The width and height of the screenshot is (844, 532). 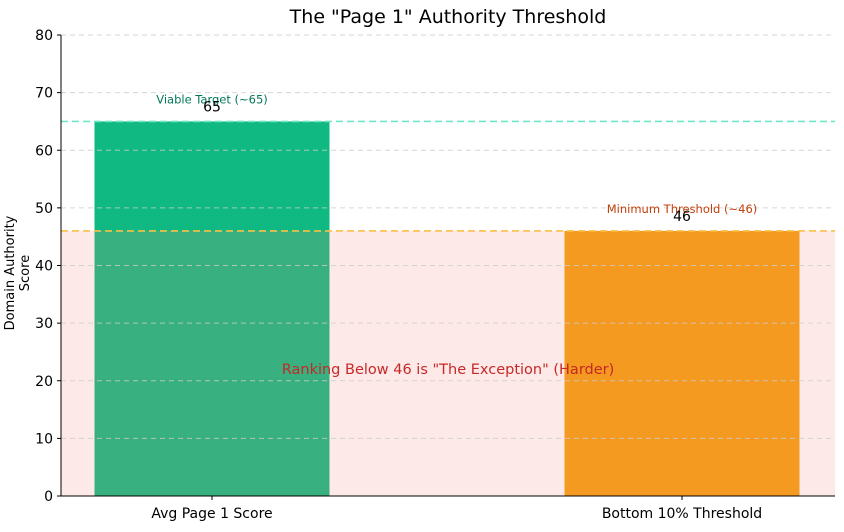 What do you see at coordinates (682, 514) in the screenshot?
I see `x-tick-label: Bottom 10% Threshold` at bounding box center [682, 514].